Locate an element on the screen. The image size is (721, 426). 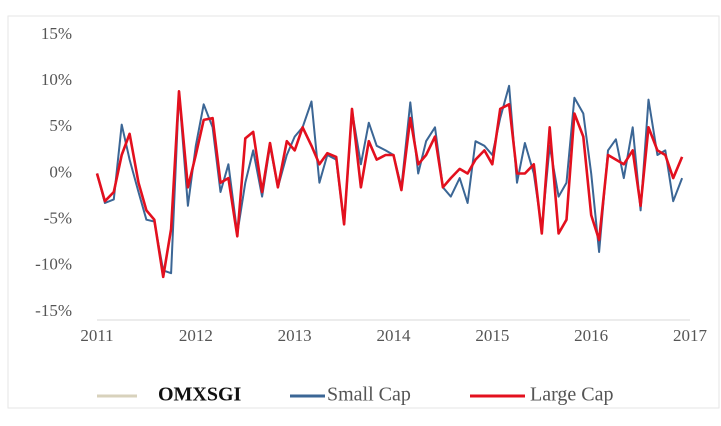
x-tick-label: 2017 is located at coordinates (690, 335).